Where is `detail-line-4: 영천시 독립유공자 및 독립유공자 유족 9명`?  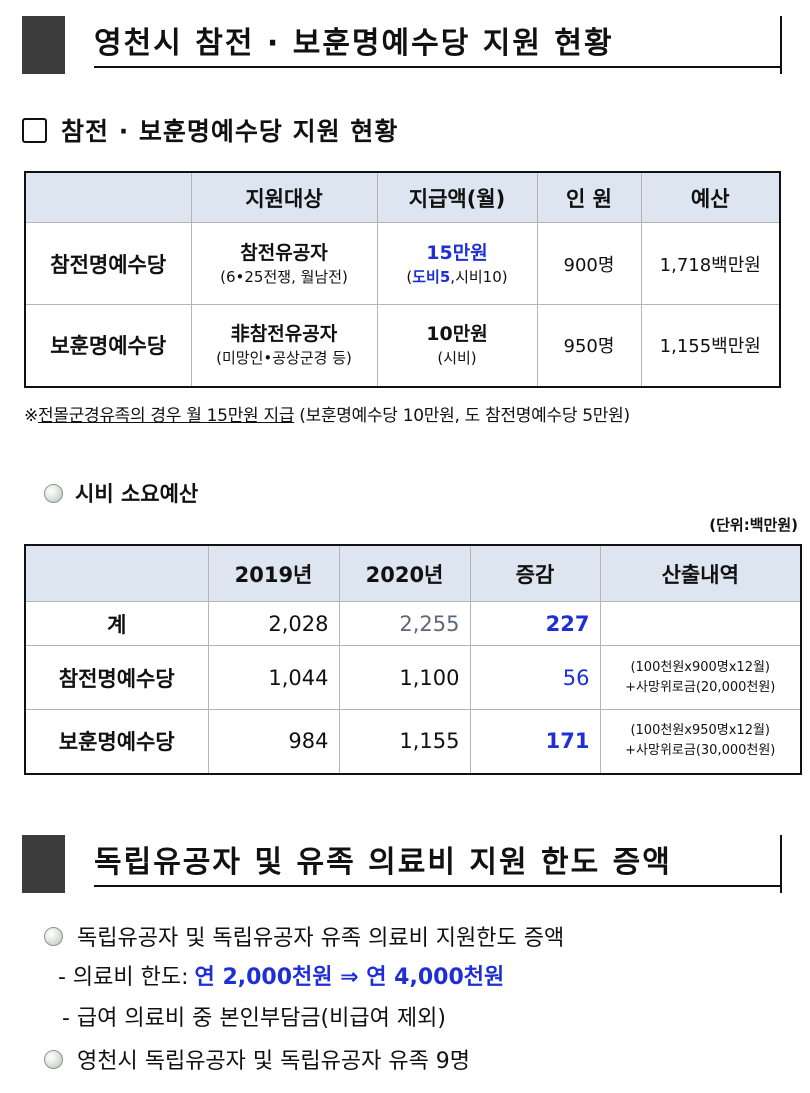
detail-line-4: 영천시 독립유공자 및 독립유공자 유족 9명 is located at coordinates (257, 1059).